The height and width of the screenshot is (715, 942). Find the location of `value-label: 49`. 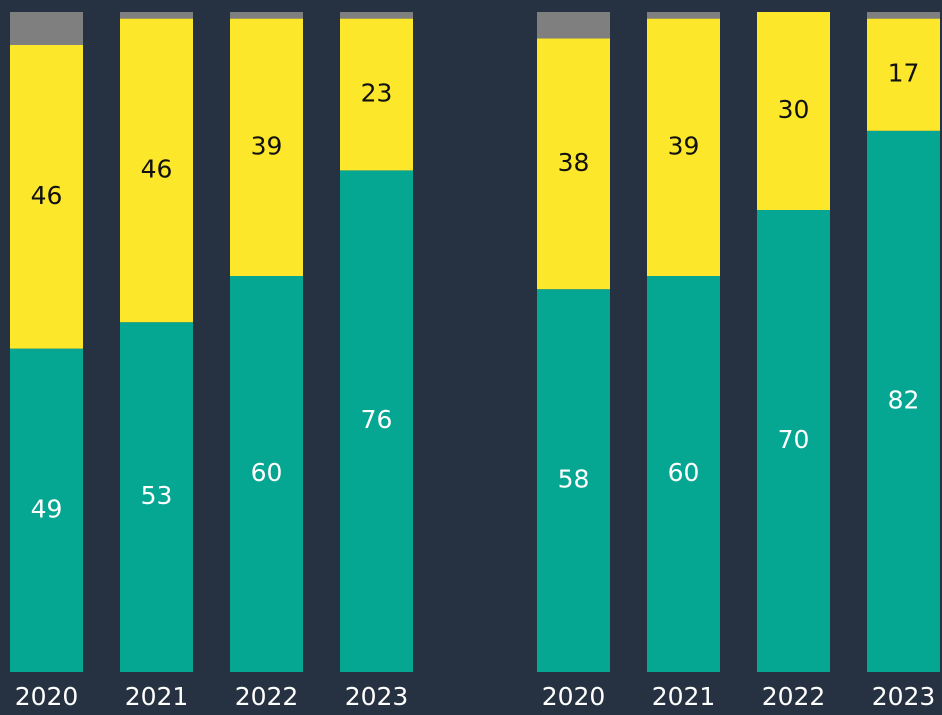

value-label: 49 is located at coordinates (47, 508).